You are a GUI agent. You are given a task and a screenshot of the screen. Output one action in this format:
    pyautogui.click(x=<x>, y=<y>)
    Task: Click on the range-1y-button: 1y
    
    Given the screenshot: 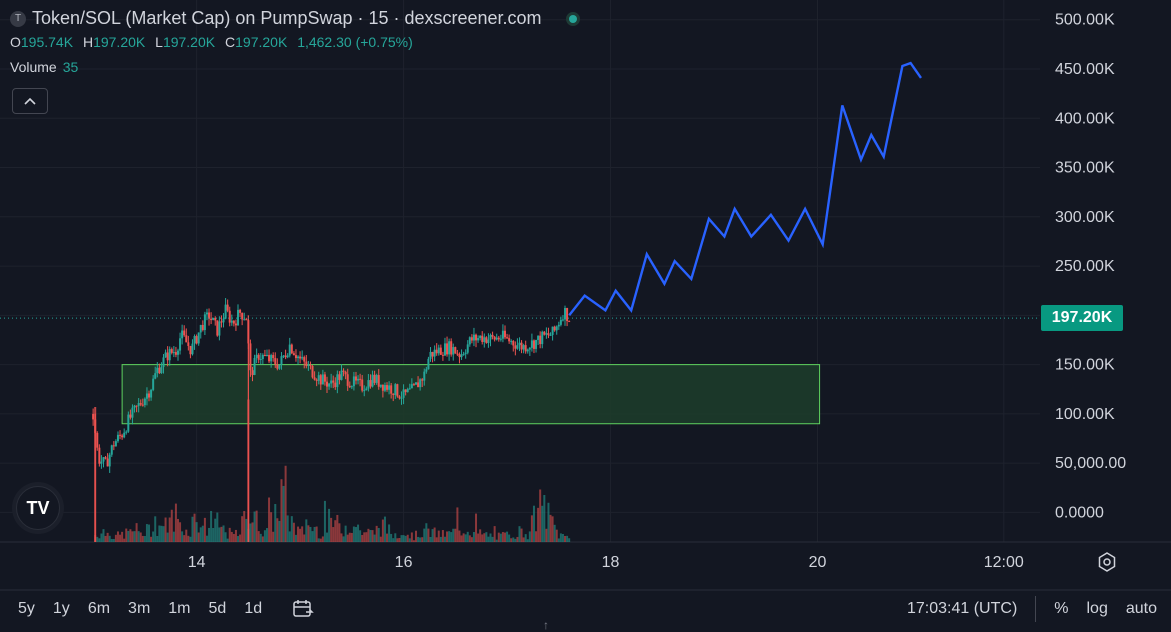 What is the action you would take?
    pyautogui.click(x=61, y=608)
    